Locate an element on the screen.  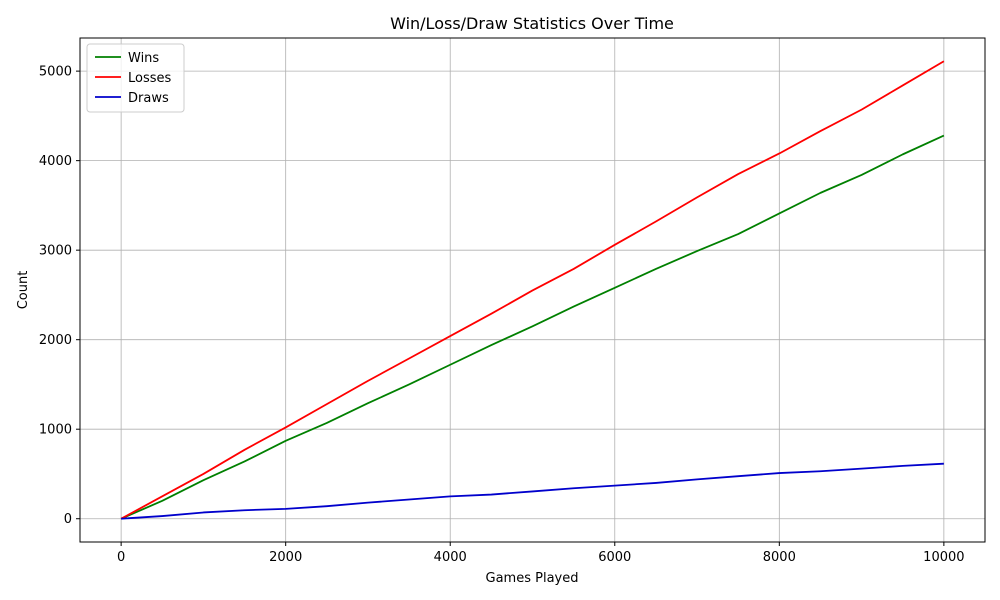
legend: Wins Losses Draws is located at coordinates (135, 78).